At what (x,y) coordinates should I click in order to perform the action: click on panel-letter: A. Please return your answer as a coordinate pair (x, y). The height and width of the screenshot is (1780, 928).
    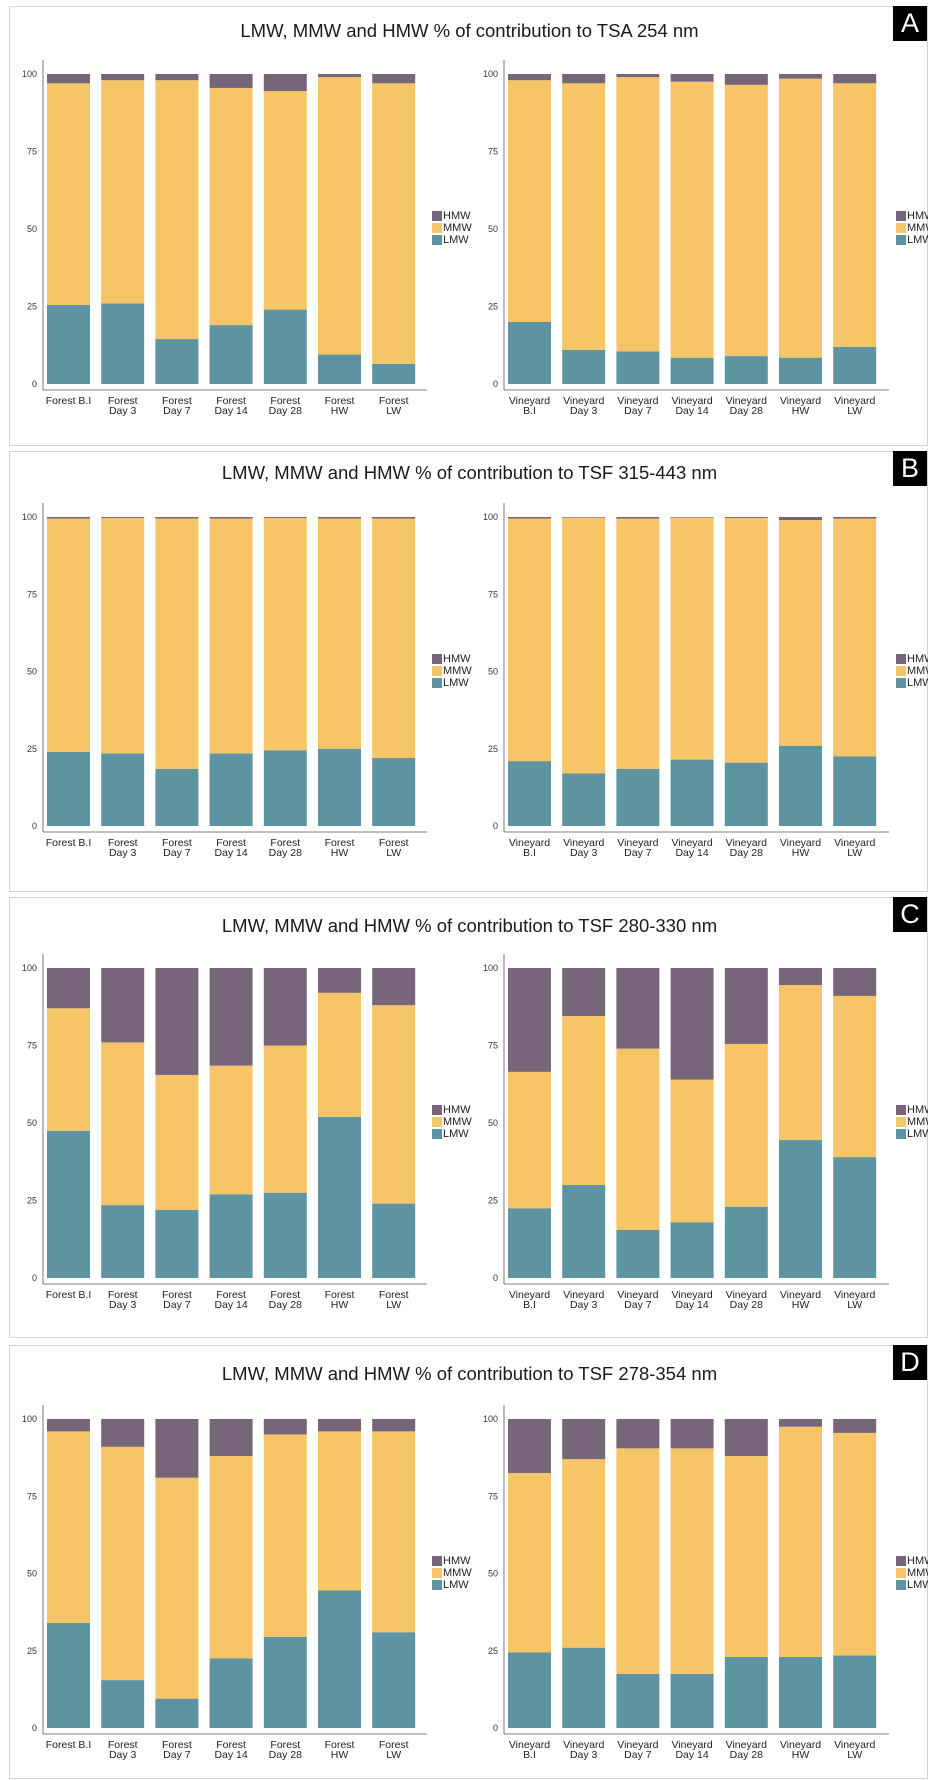
    Looking at the image, I should click on (910, 23).